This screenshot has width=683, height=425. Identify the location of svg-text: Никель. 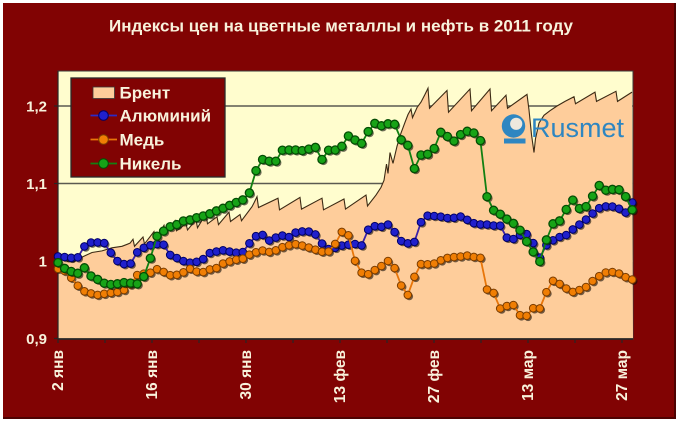
(151, 164).